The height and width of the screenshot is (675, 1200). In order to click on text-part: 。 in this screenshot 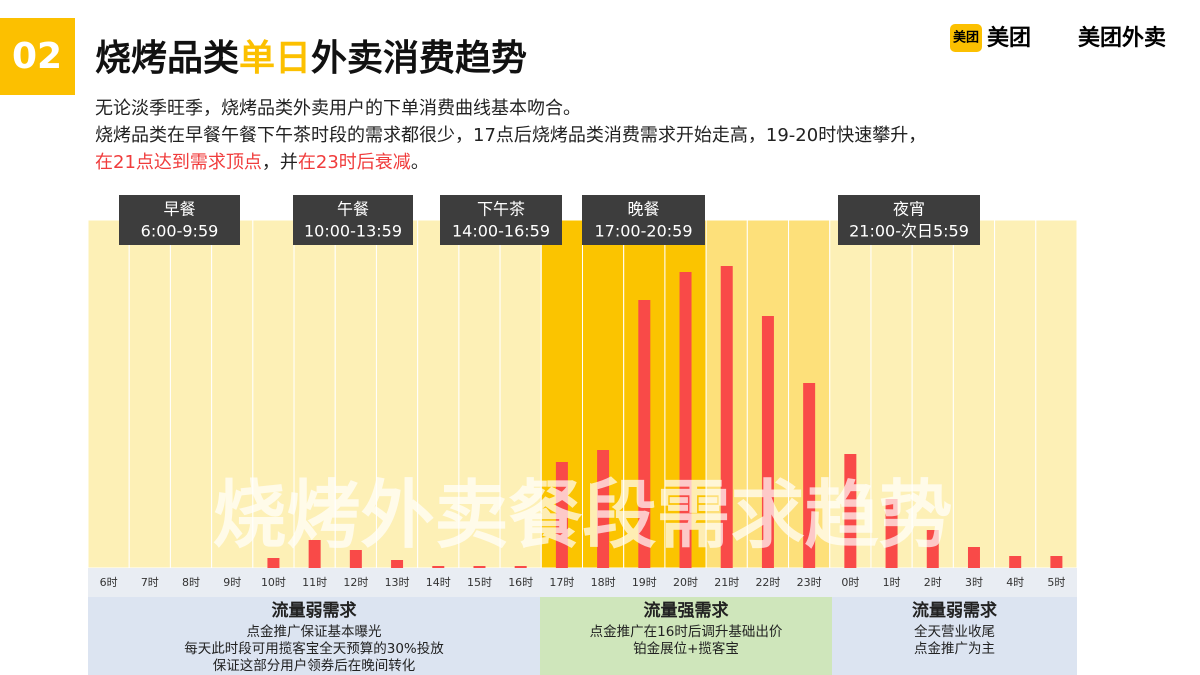, I will do `click(420, 162)`.